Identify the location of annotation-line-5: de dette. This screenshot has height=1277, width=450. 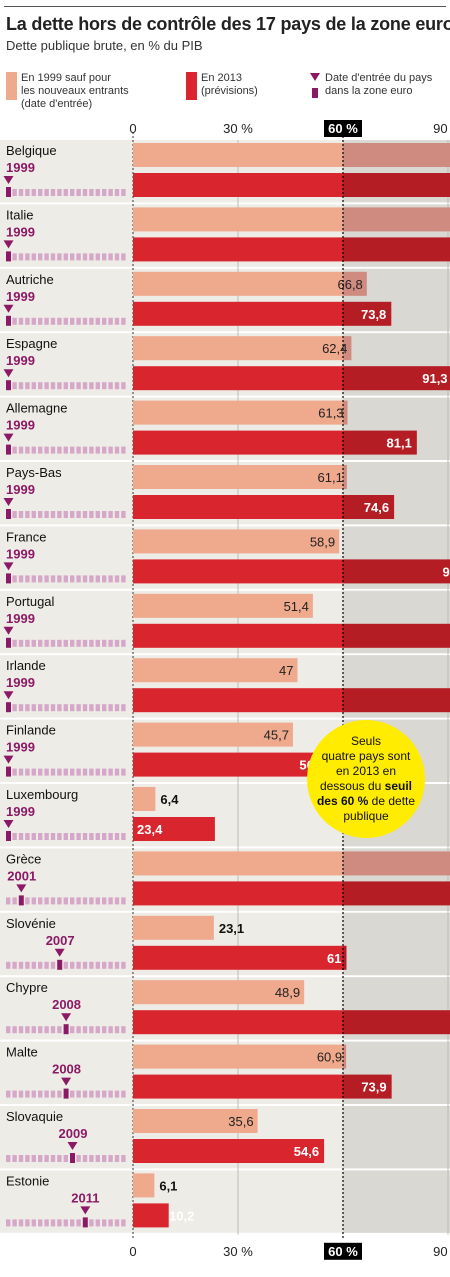
(392, 801).